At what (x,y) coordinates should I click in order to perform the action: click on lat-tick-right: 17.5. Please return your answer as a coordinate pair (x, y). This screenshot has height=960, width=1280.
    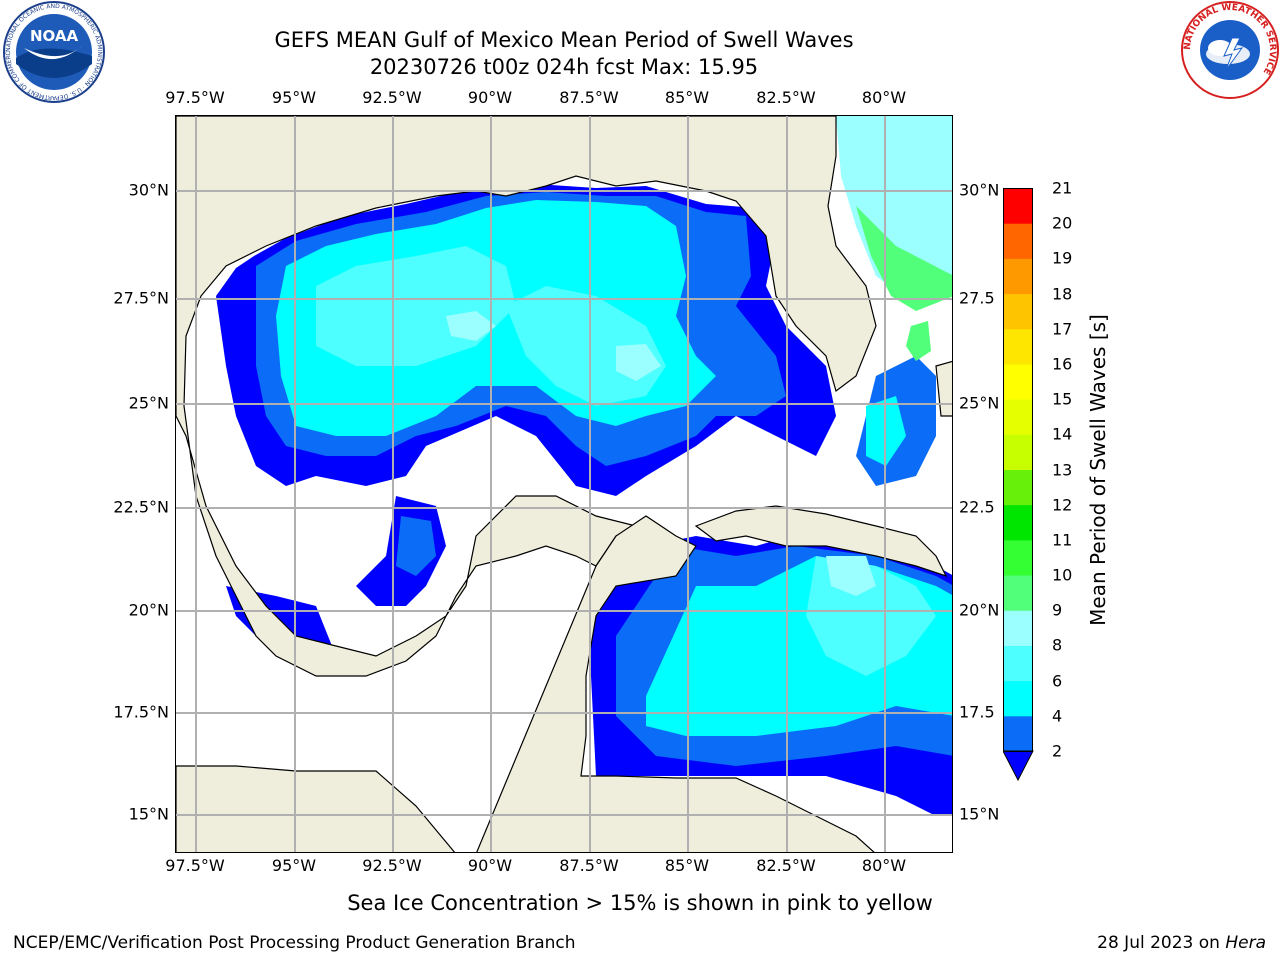
    Looking at the image, I should click on (977, 712).